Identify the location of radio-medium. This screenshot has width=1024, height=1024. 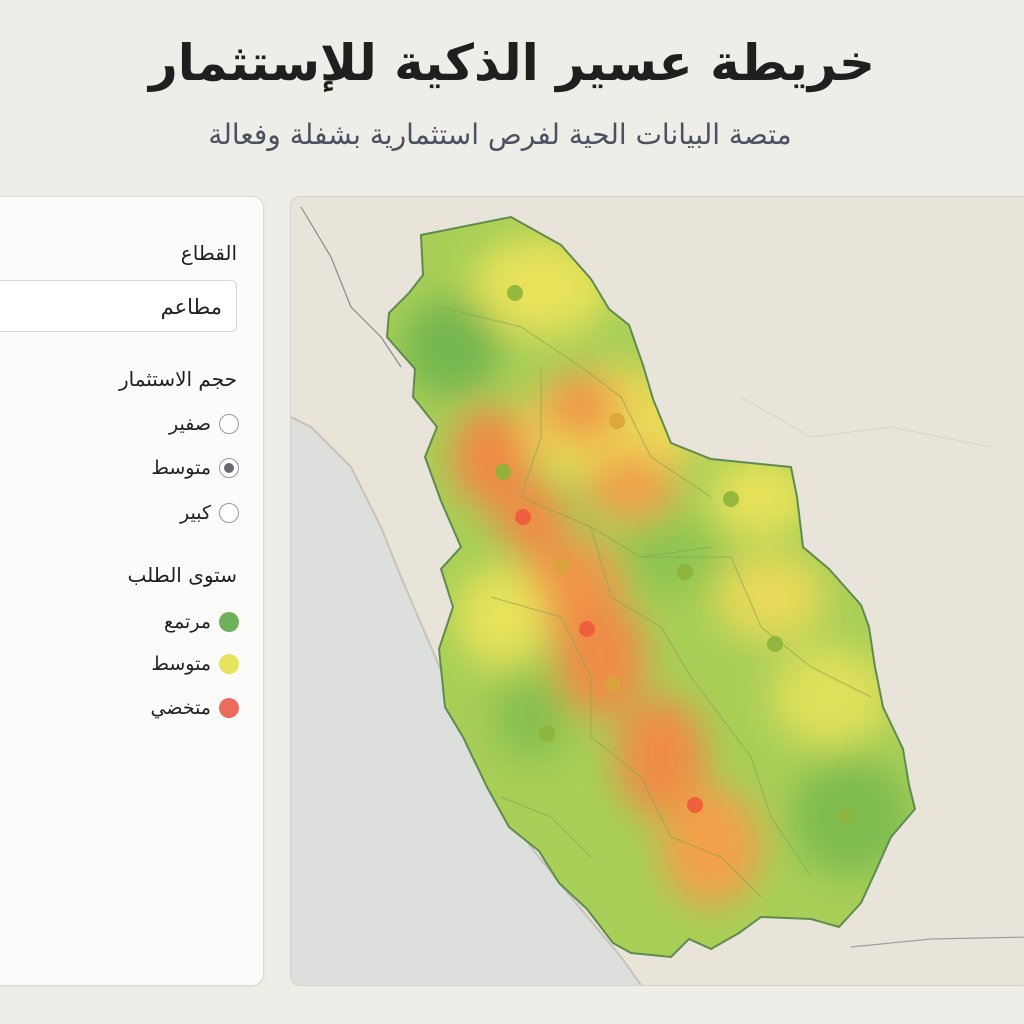
(229, 468).